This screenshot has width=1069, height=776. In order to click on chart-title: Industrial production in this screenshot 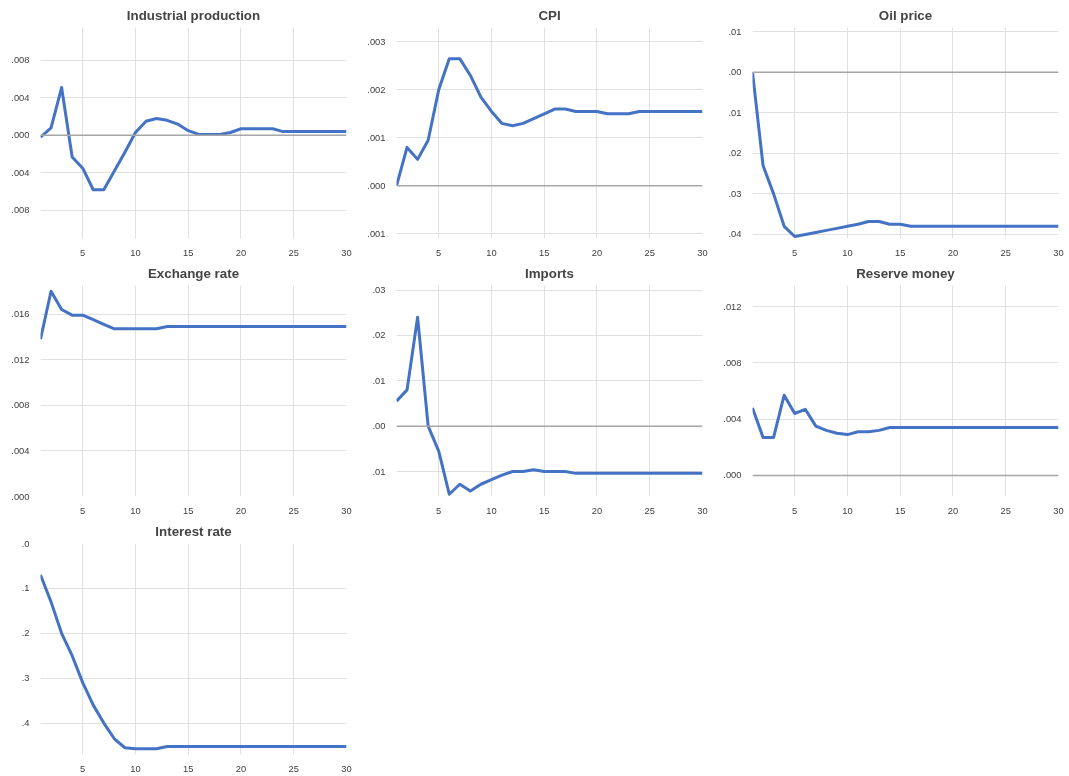, I will do `click(193, 15)`.